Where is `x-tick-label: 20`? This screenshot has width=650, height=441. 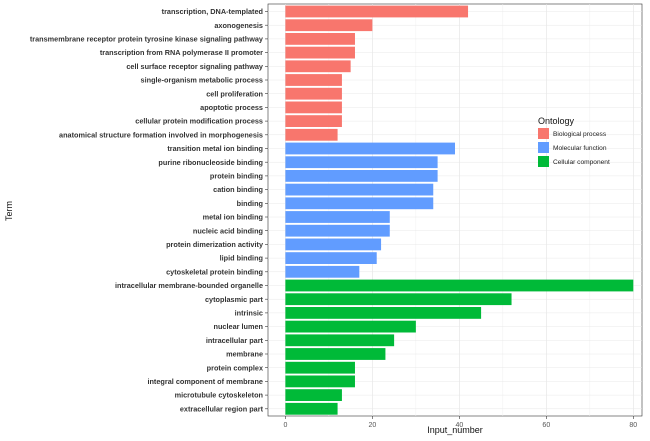 x-tick-label: 20 is located at coordinates (372, 425).